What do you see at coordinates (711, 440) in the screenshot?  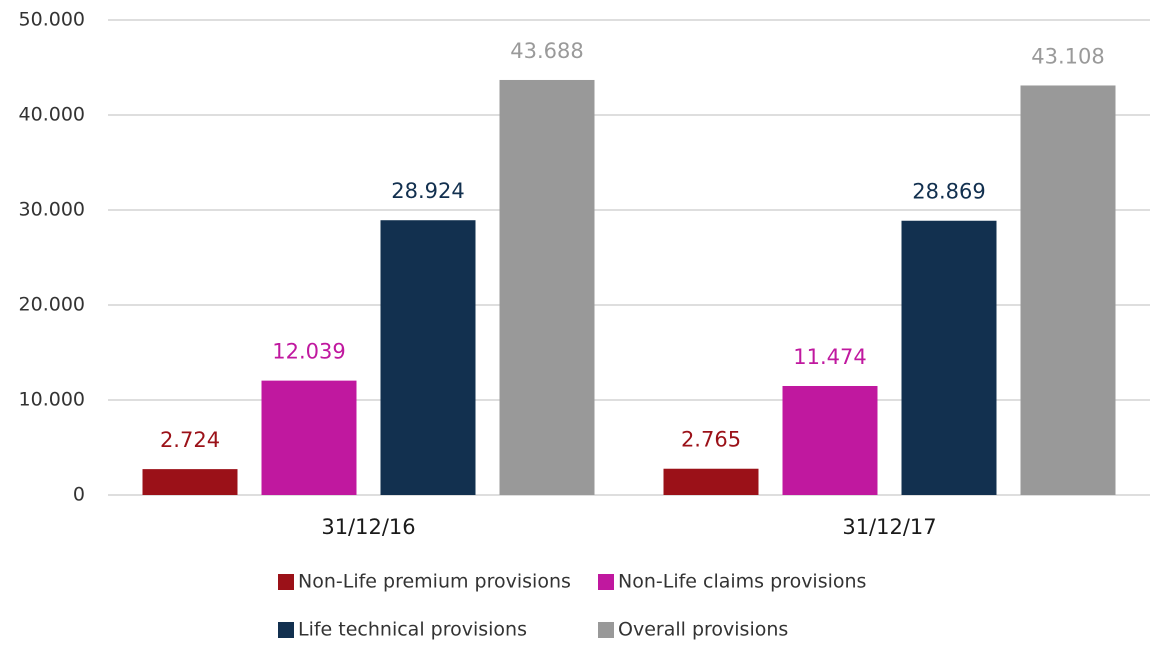 I see `value-label: 2.765` at bounding box center [711, 440].